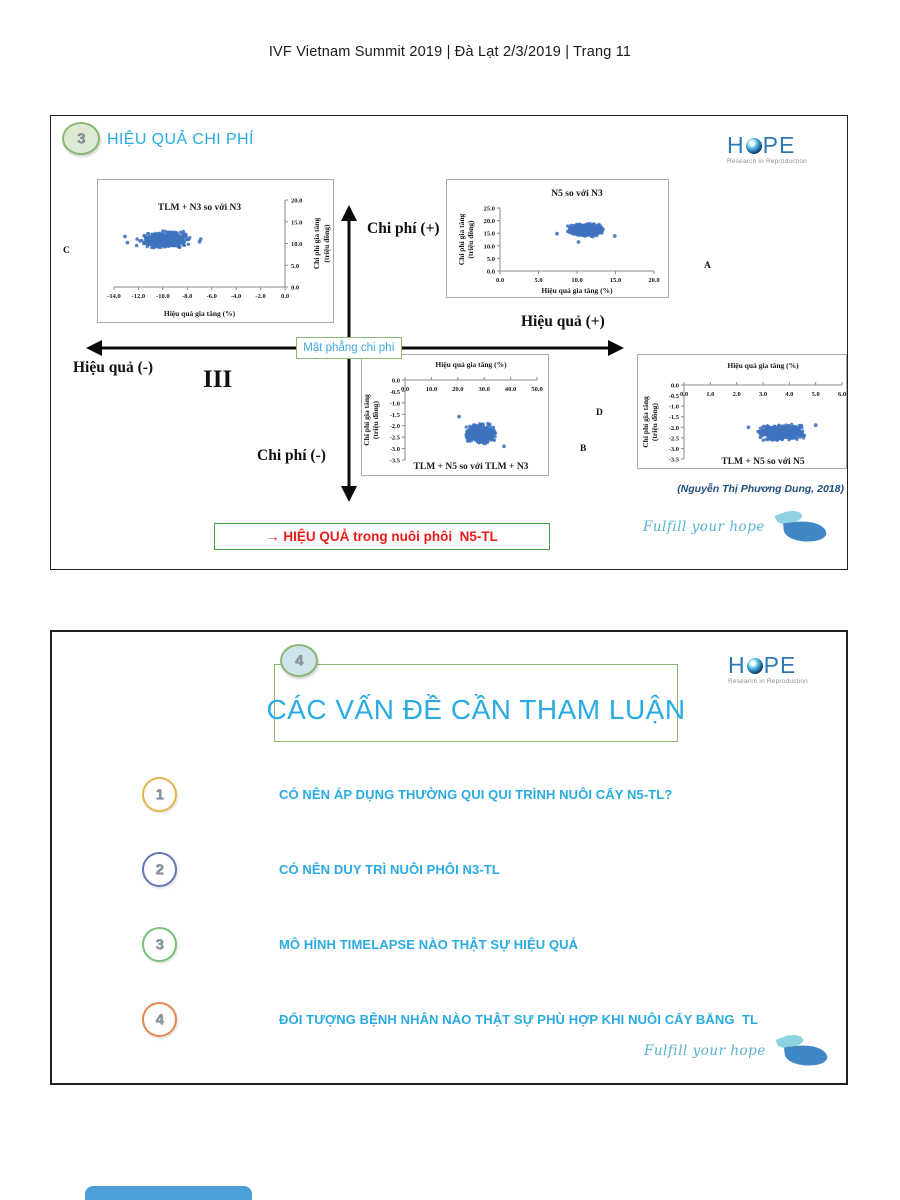  What do you see at coordinates (187, 296) in the screenshot?
I see `svg-text: -8.0` at bounding box center [187, 296].